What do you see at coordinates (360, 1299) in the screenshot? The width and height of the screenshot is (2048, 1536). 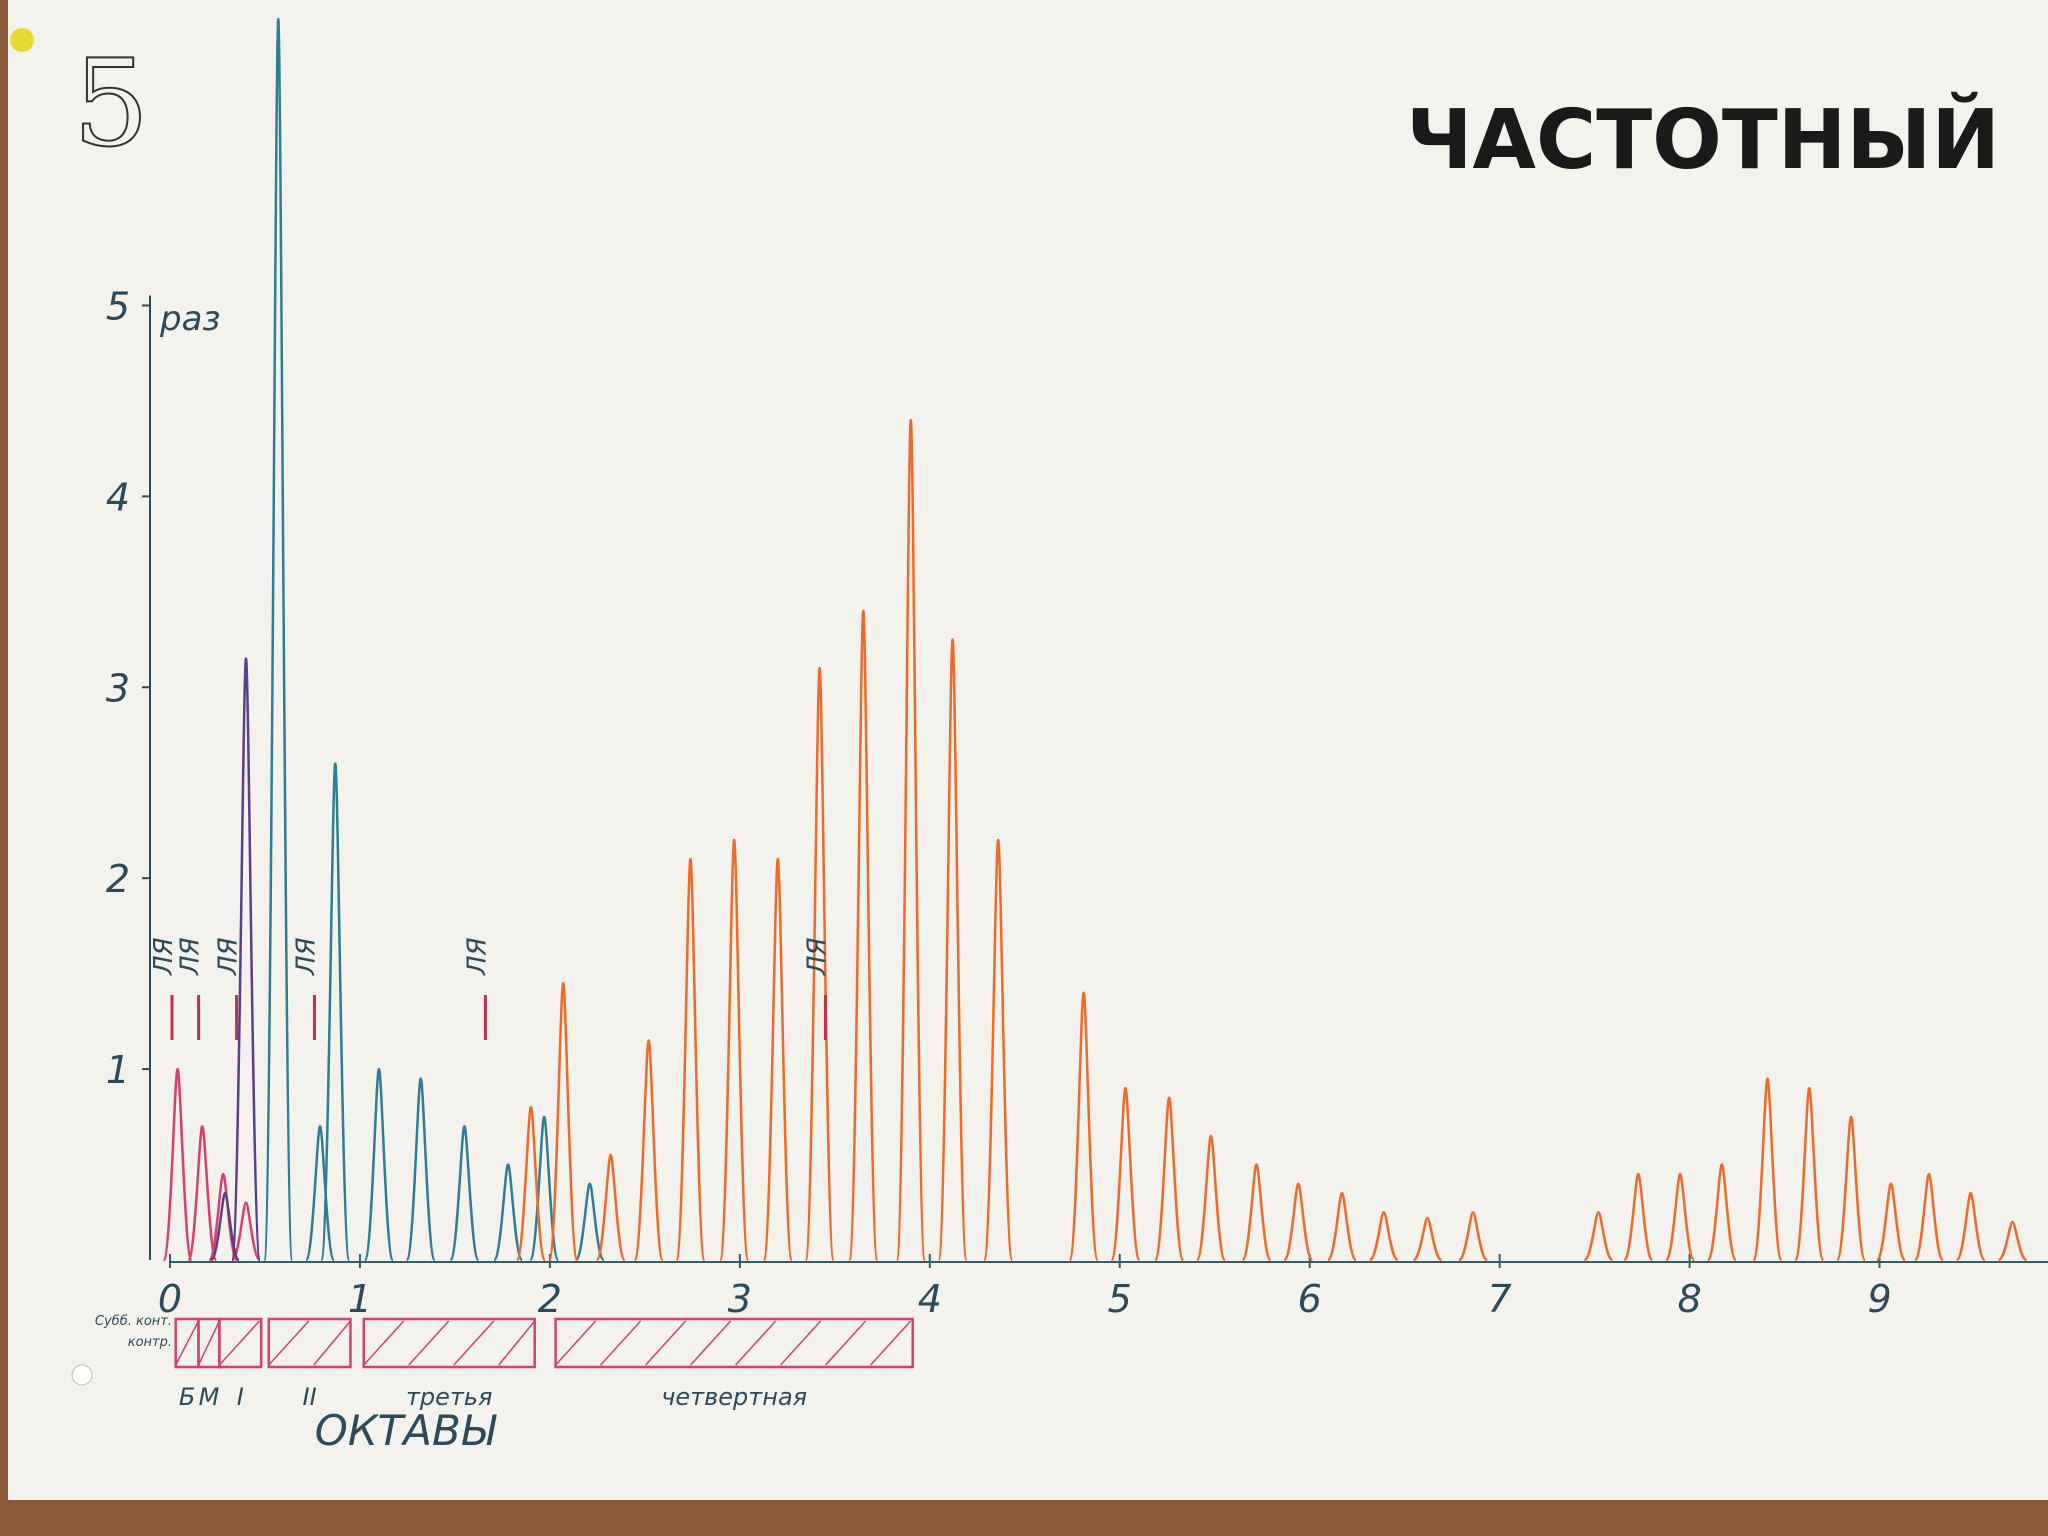 I see `x-tick-label: 1` at bounding box center [360, 1299].